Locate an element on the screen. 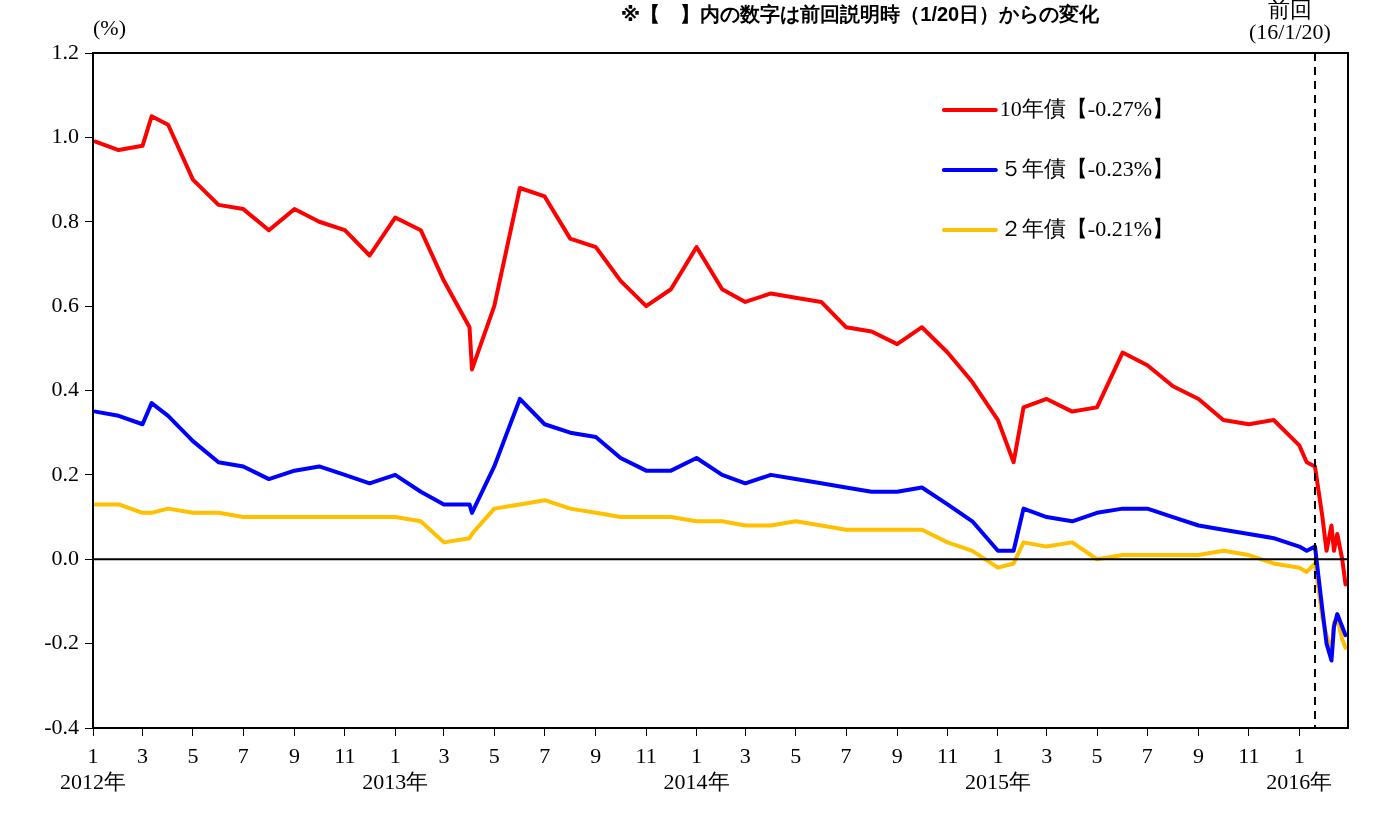 Image resolution: width=1386 pixels, height=813 pixels. x-tick-label: 1 2012年 is located at coordinates (93, 768).